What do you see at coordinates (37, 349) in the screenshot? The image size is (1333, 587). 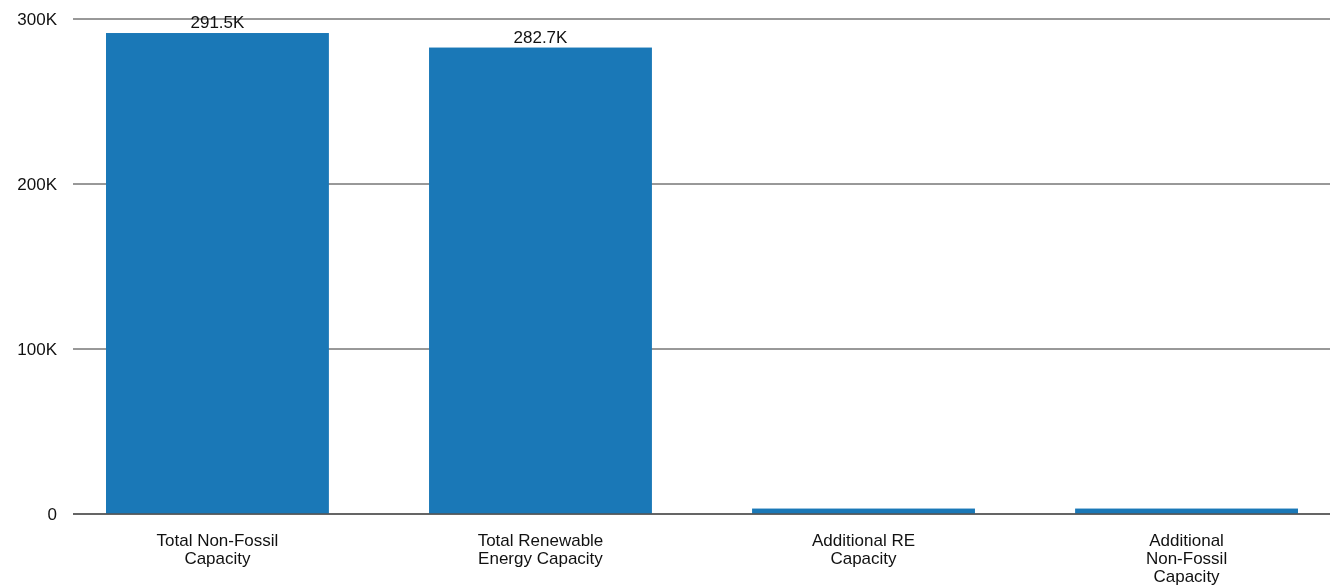 I see `y-tick-label: 100K` at bounding box center [37, 349].